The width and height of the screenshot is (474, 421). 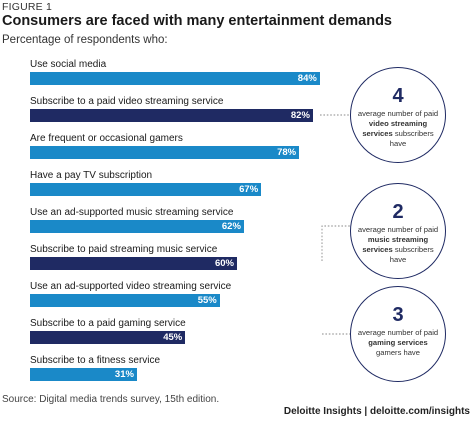 What do you see at coordinates (175, 78) in the screenshot?
I see `bar: 84%` at bounding box center [175, 78].